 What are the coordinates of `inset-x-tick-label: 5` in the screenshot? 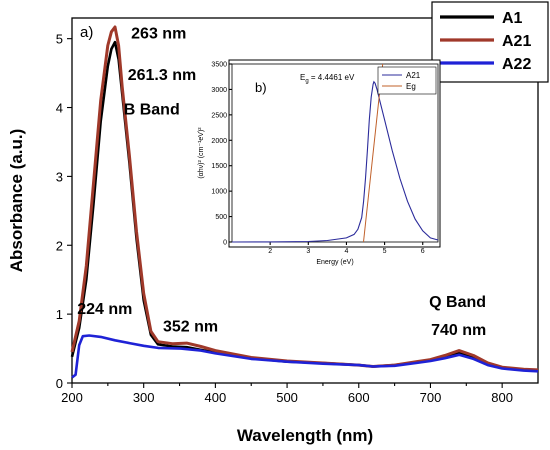 It's located at (385, 251).